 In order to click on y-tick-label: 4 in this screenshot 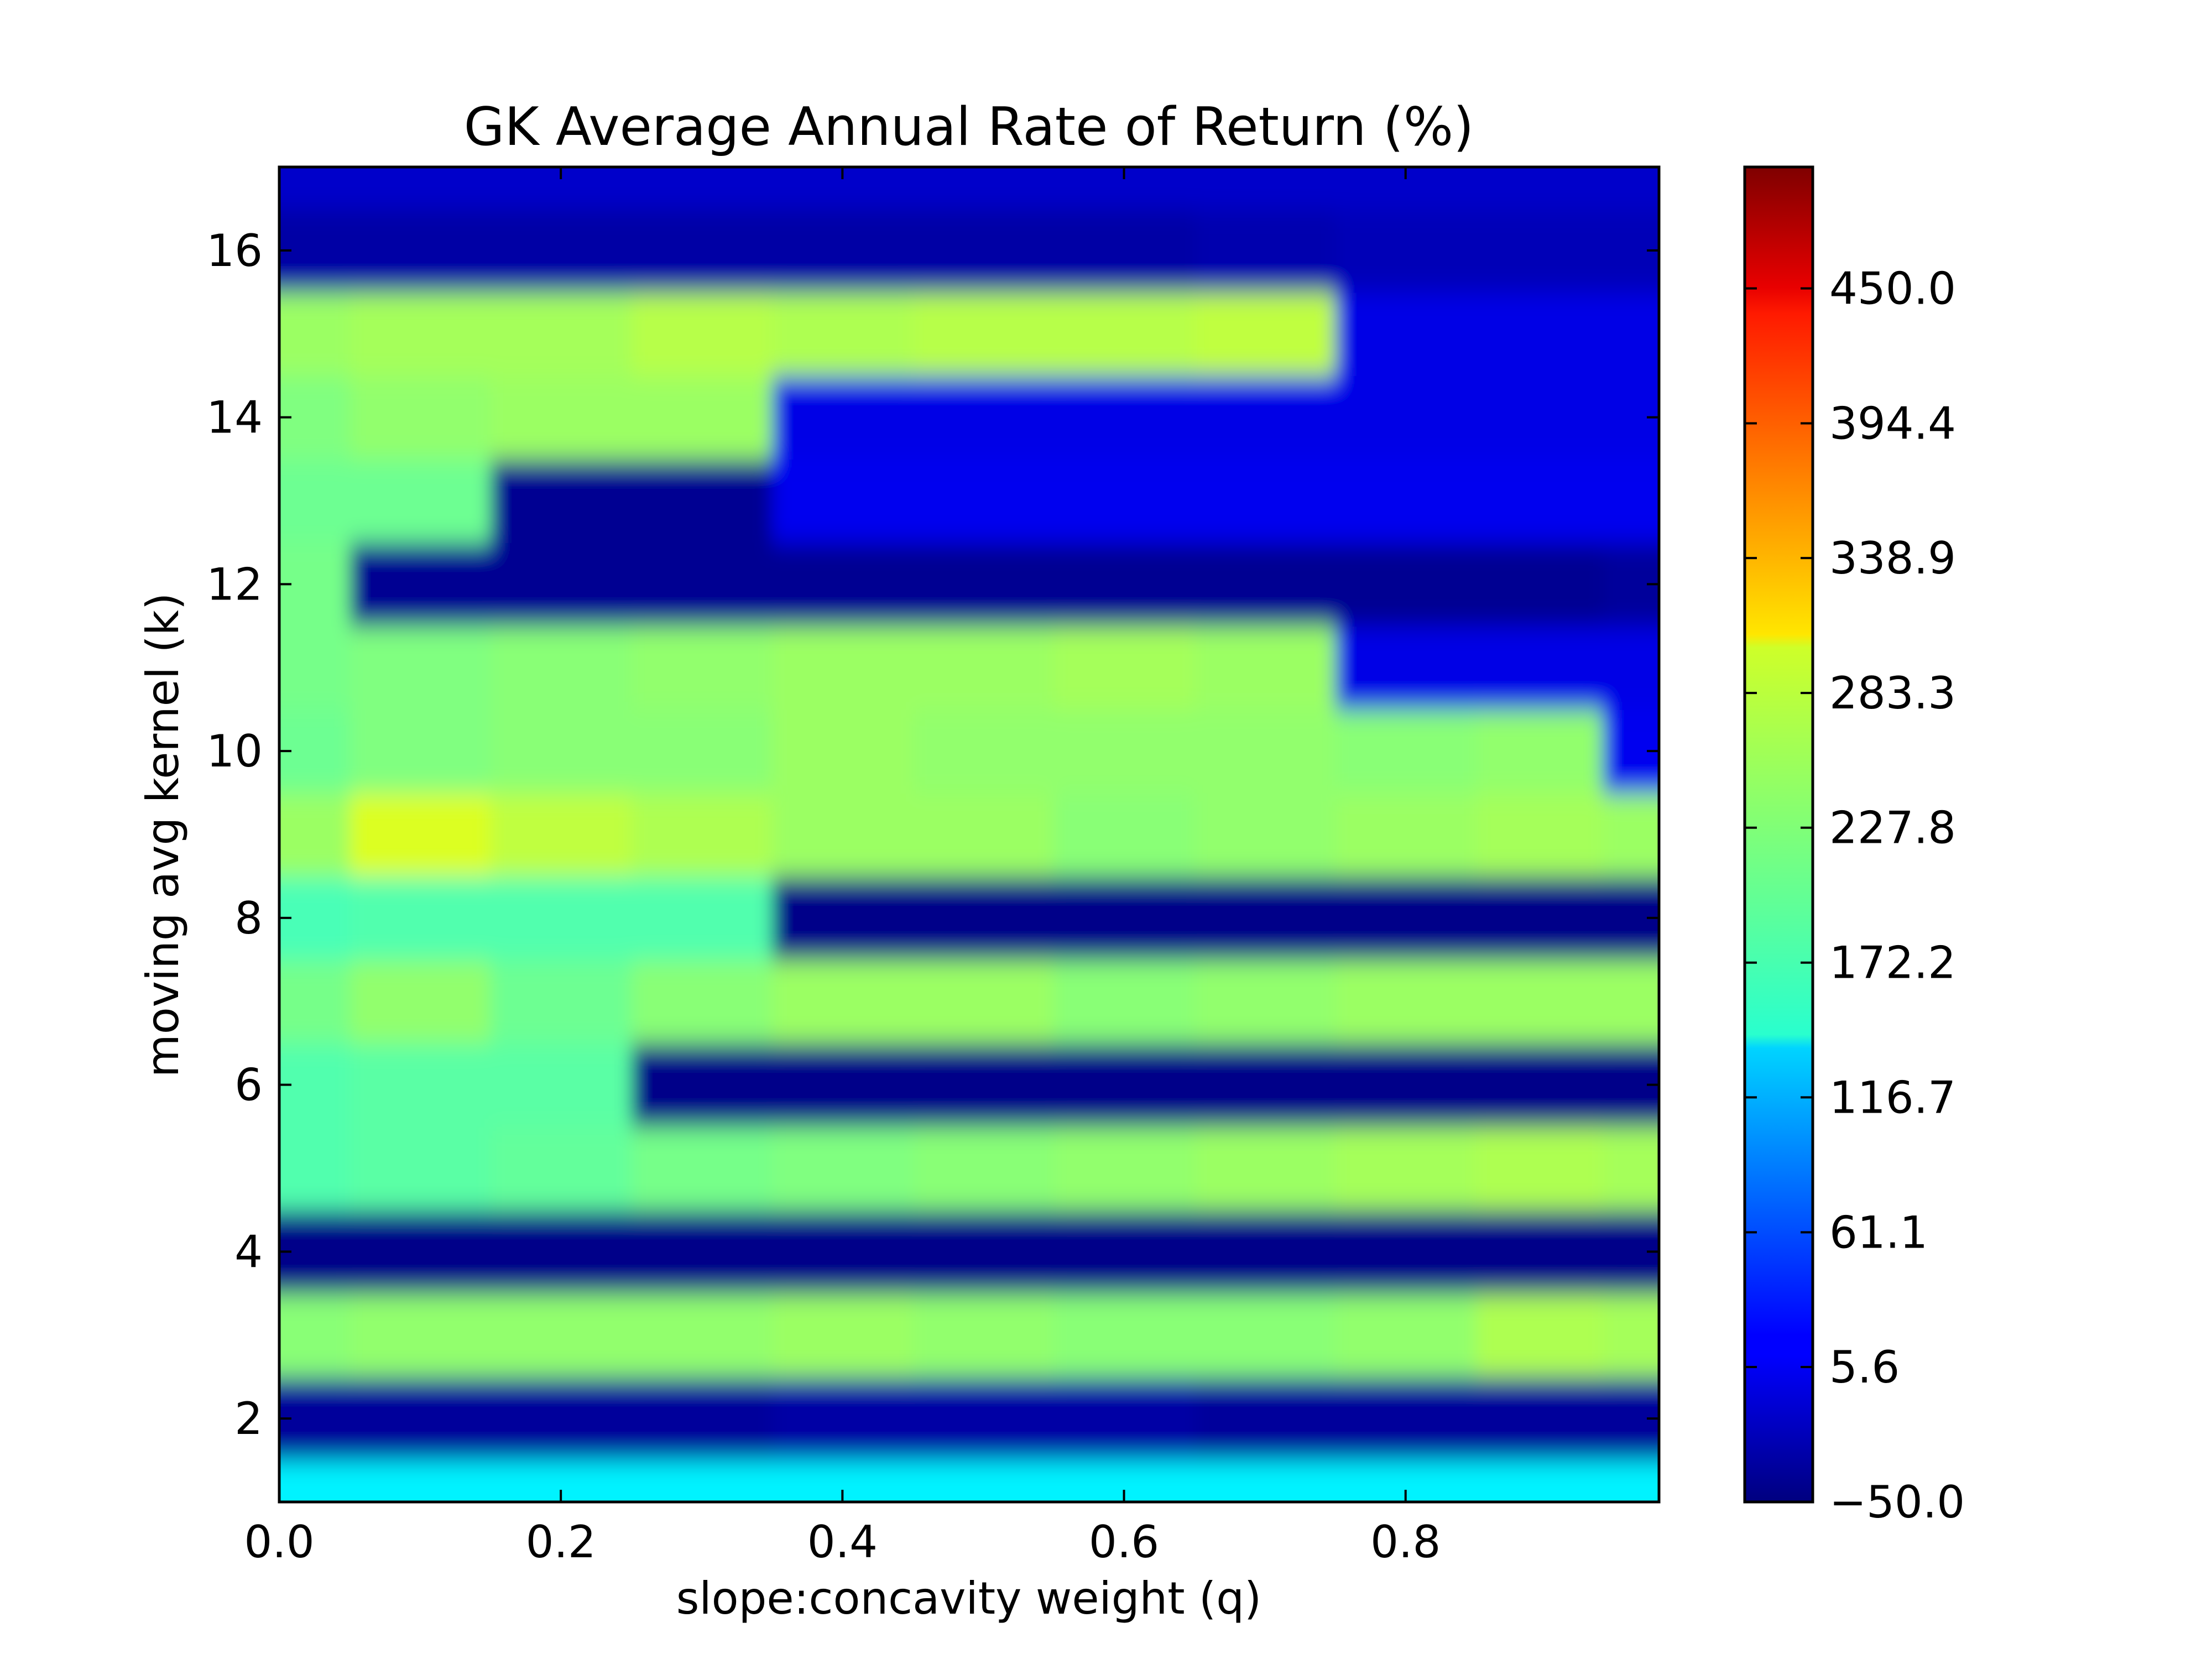, I will do `click(249, 1252)`.